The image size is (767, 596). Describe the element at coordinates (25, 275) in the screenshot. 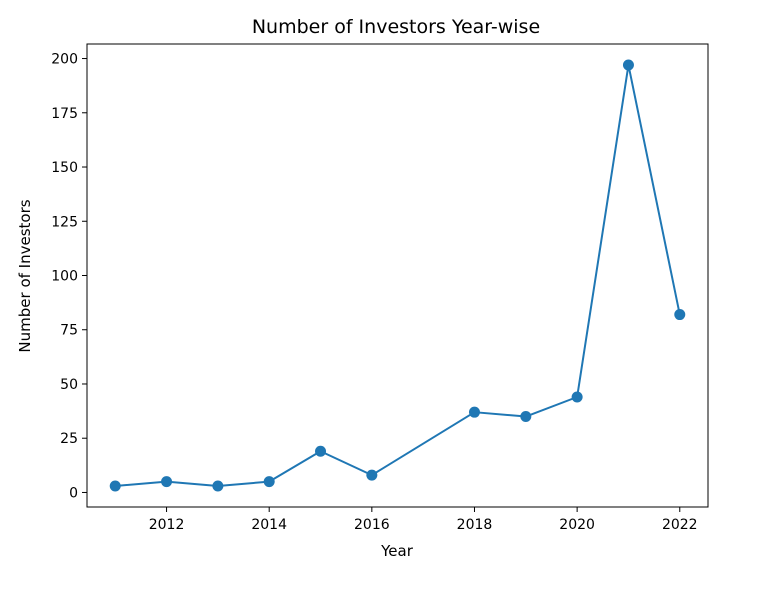

I see `y-axis-label: Number of Investors` at that location.